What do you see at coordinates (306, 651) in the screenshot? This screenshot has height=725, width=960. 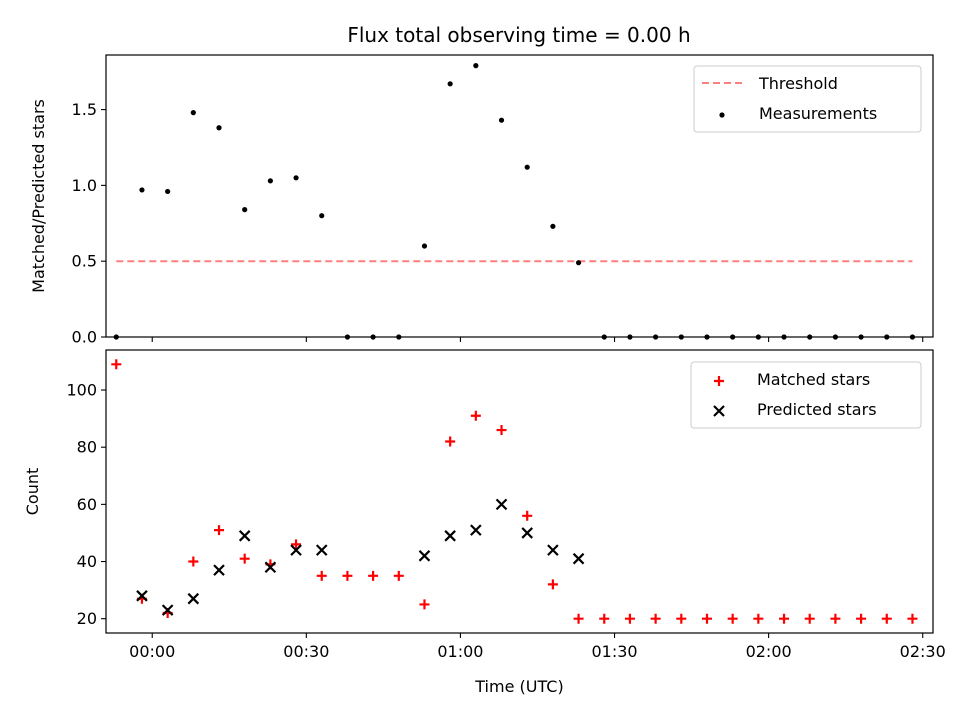 I see `x-tick-label: 00:30` at bounding box center [306, 651].